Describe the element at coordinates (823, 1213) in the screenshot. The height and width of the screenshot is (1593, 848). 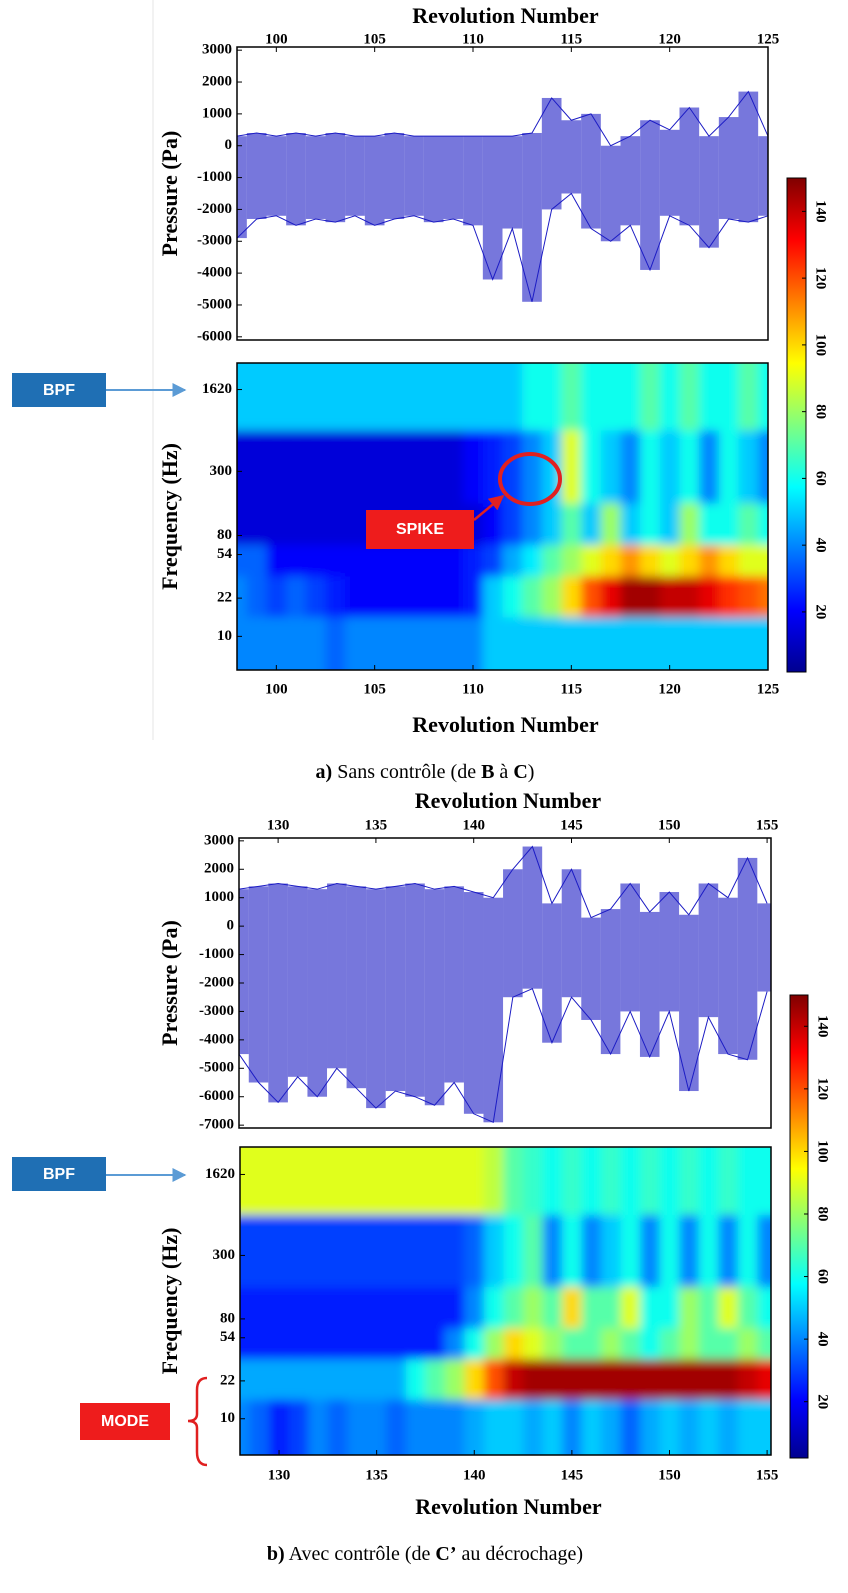
I see `colorbar-tick-label: 80` at that location.